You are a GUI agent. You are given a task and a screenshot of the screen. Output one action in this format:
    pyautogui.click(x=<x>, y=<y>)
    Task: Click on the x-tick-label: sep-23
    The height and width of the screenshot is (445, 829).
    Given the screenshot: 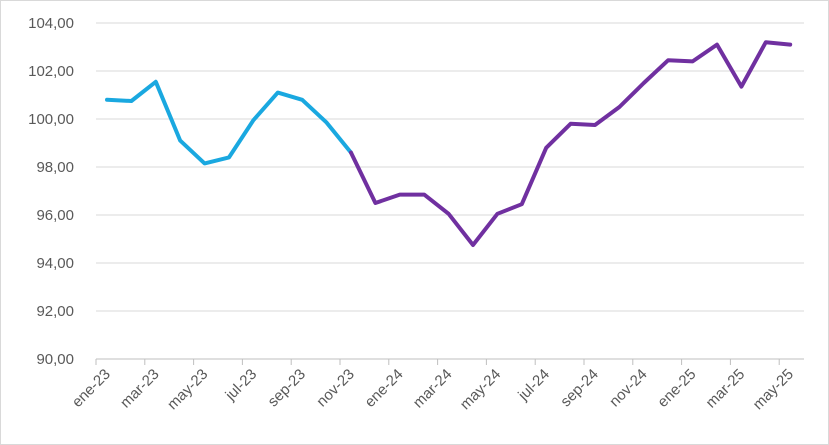 What is the action you would take?
    pyautogui.click(x=287, y=388)
    